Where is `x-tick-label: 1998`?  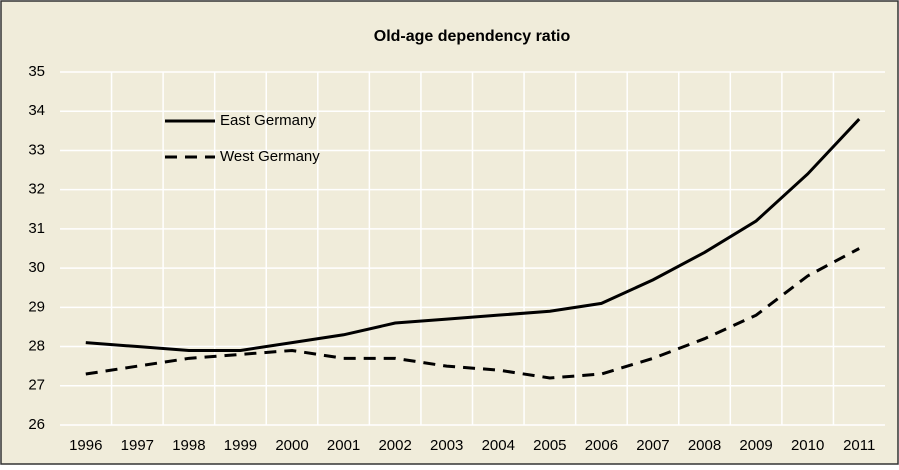
x-tick-label: 1998 is located at coordinates (188, 445).